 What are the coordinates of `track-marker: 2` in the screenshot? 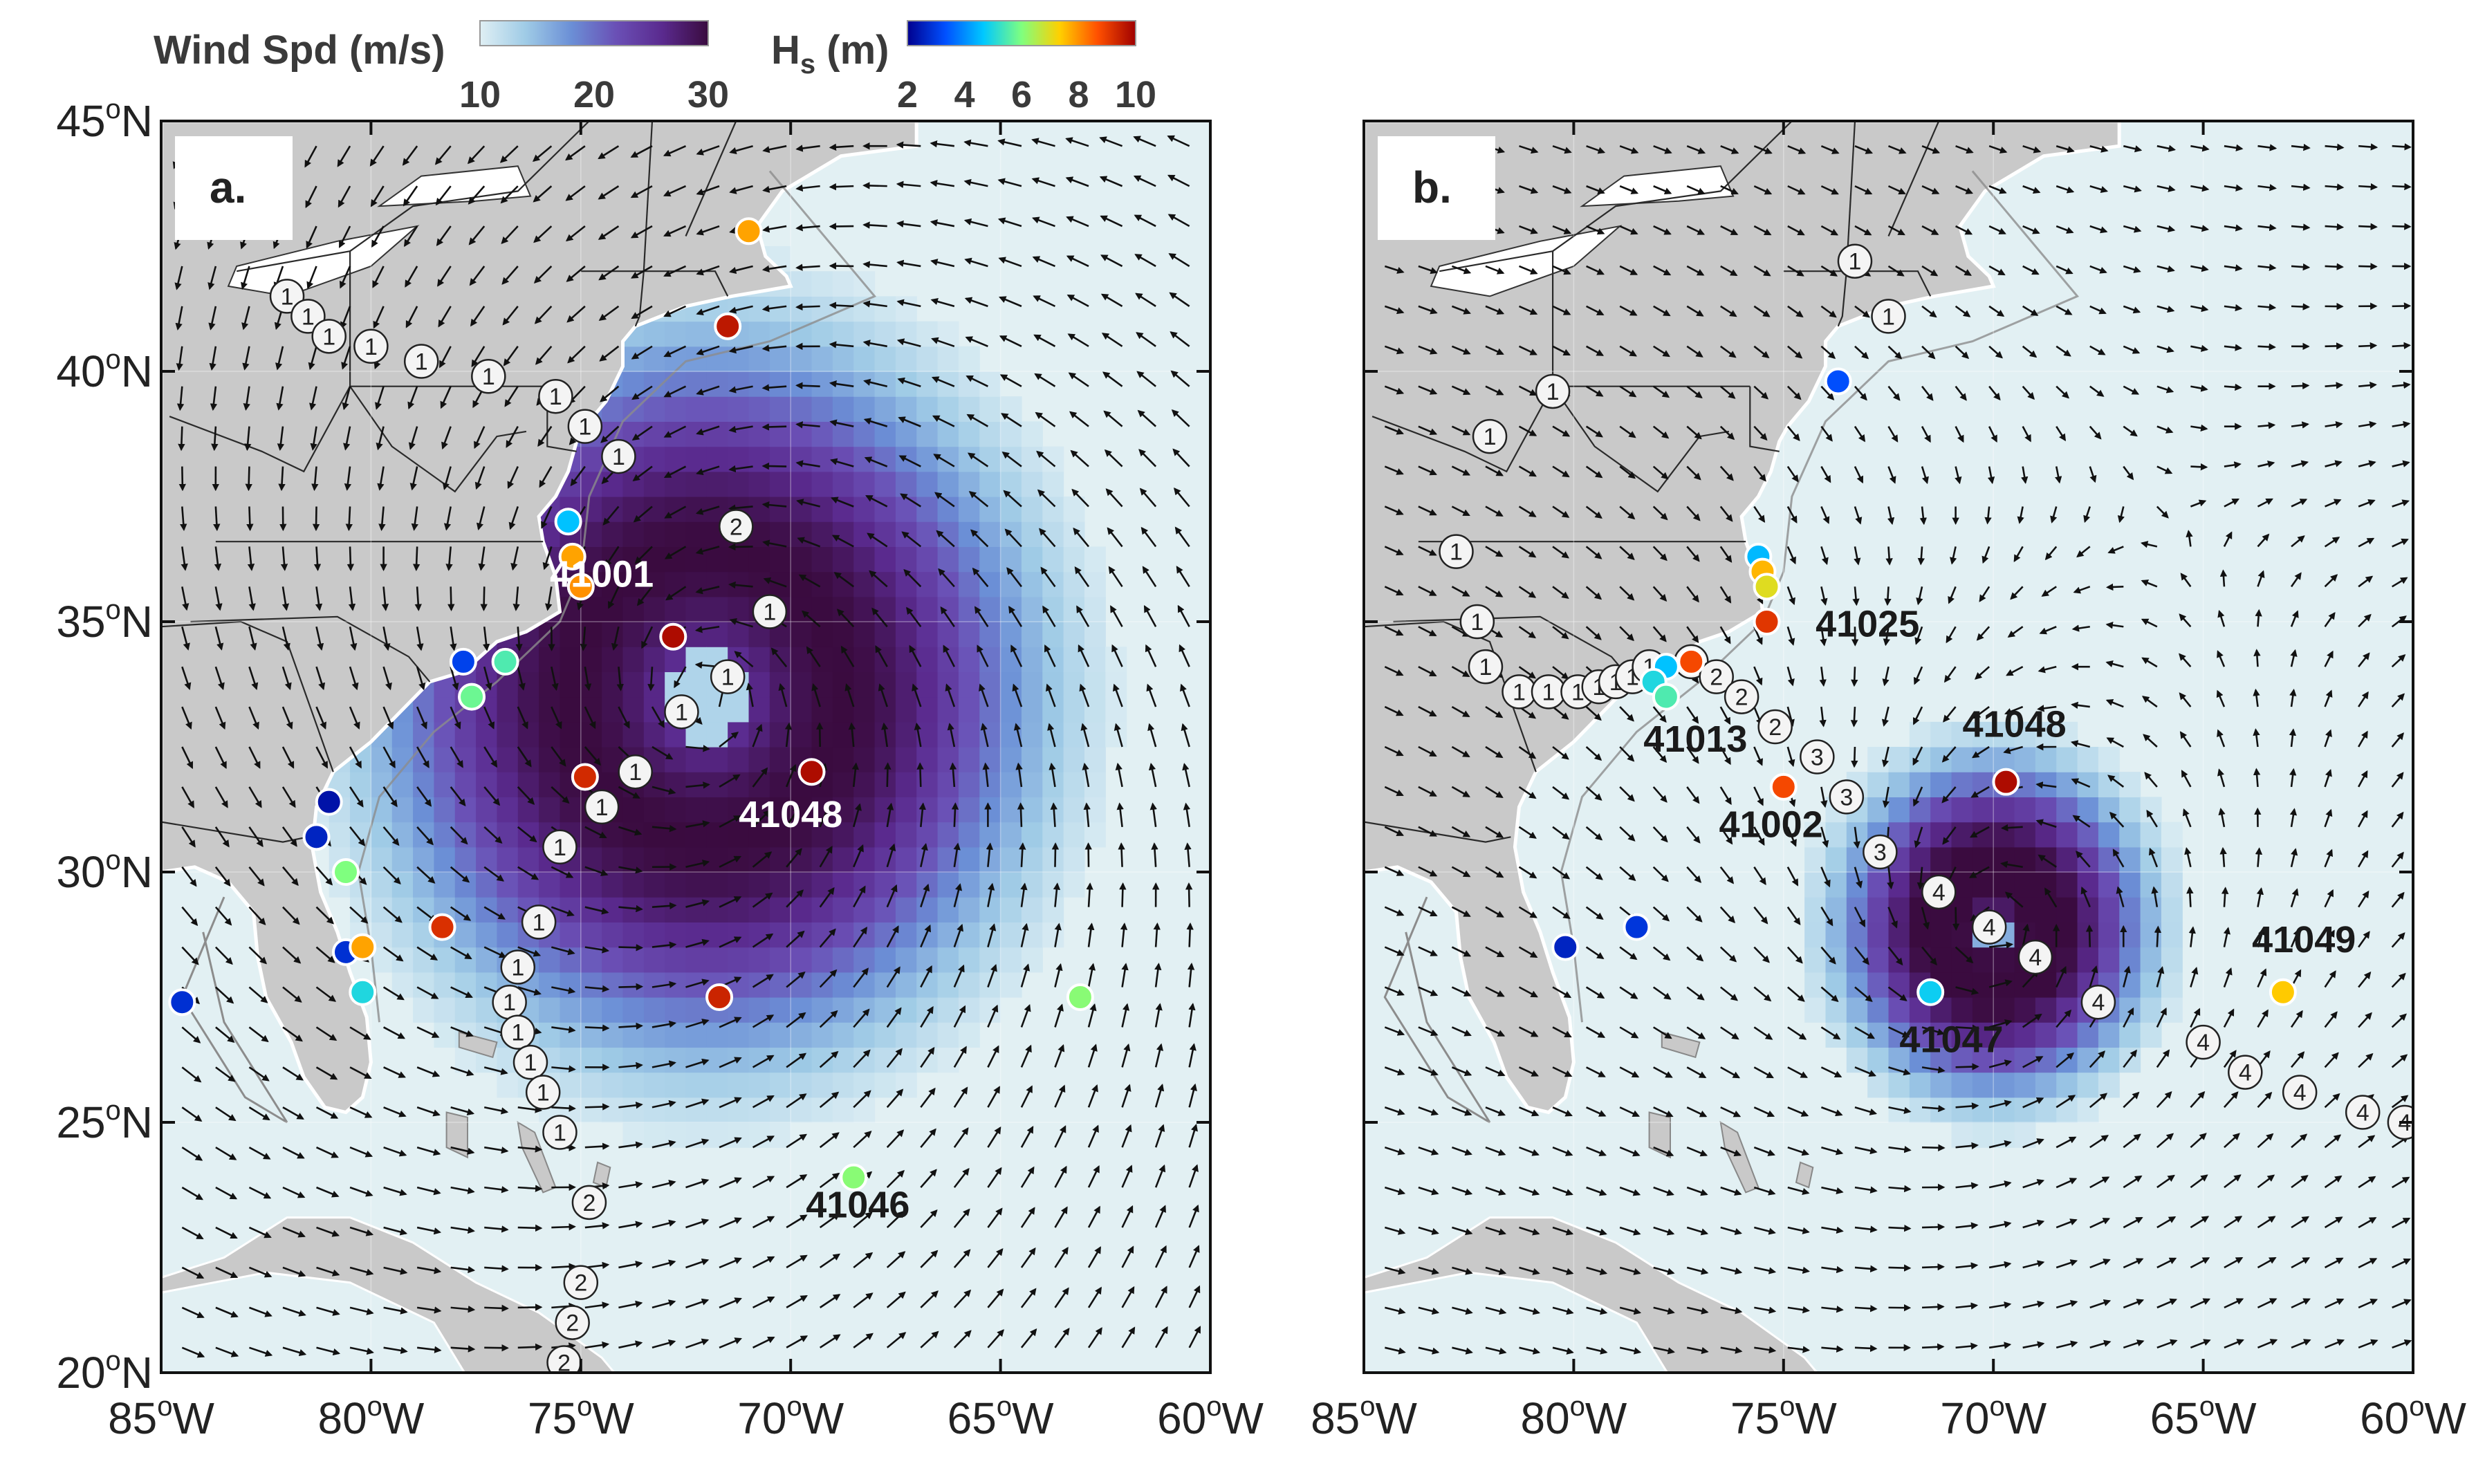 It's located at (581, 1282).